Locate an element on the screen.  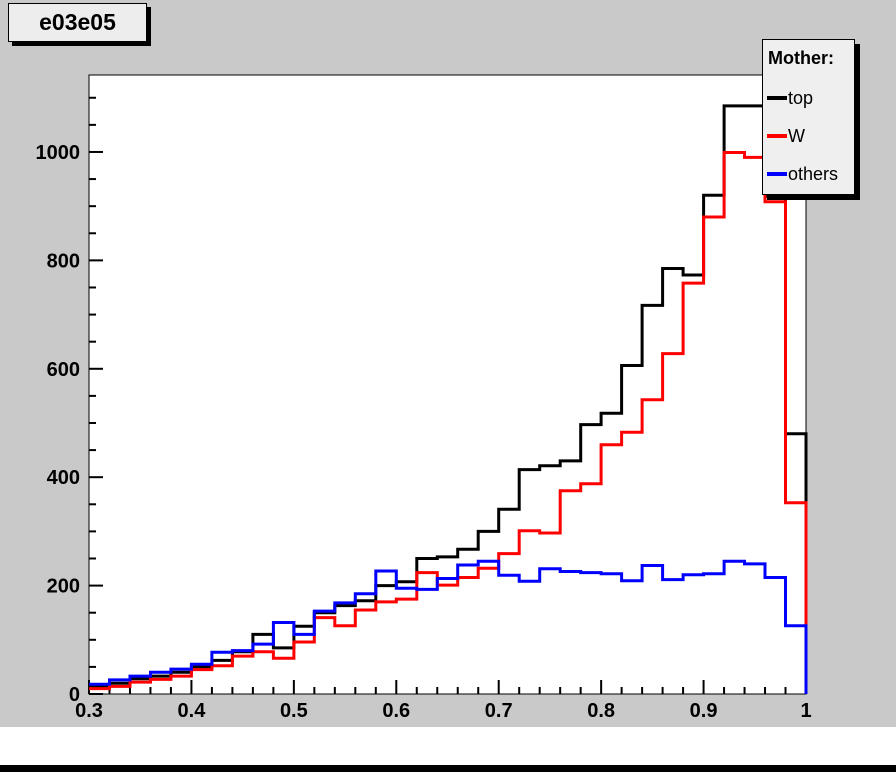
legend-entry-others: others is located at coordinates (802, 174).